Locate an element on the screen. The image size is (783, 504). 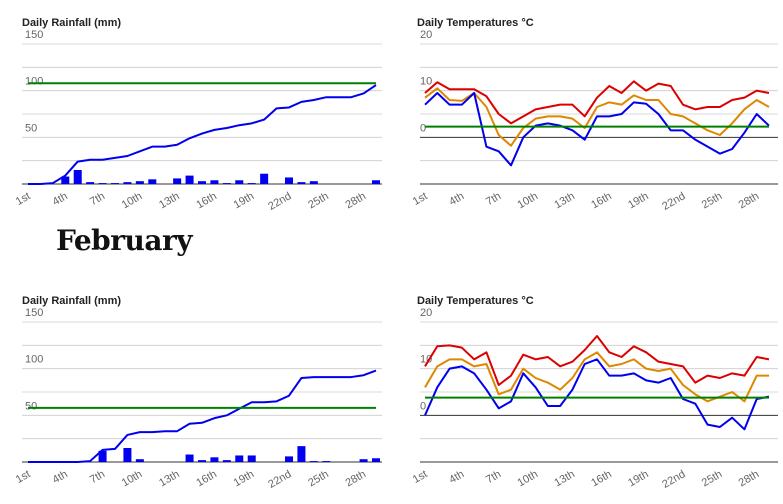
y-tick-label: 100 is located at coordinates (34, 360).